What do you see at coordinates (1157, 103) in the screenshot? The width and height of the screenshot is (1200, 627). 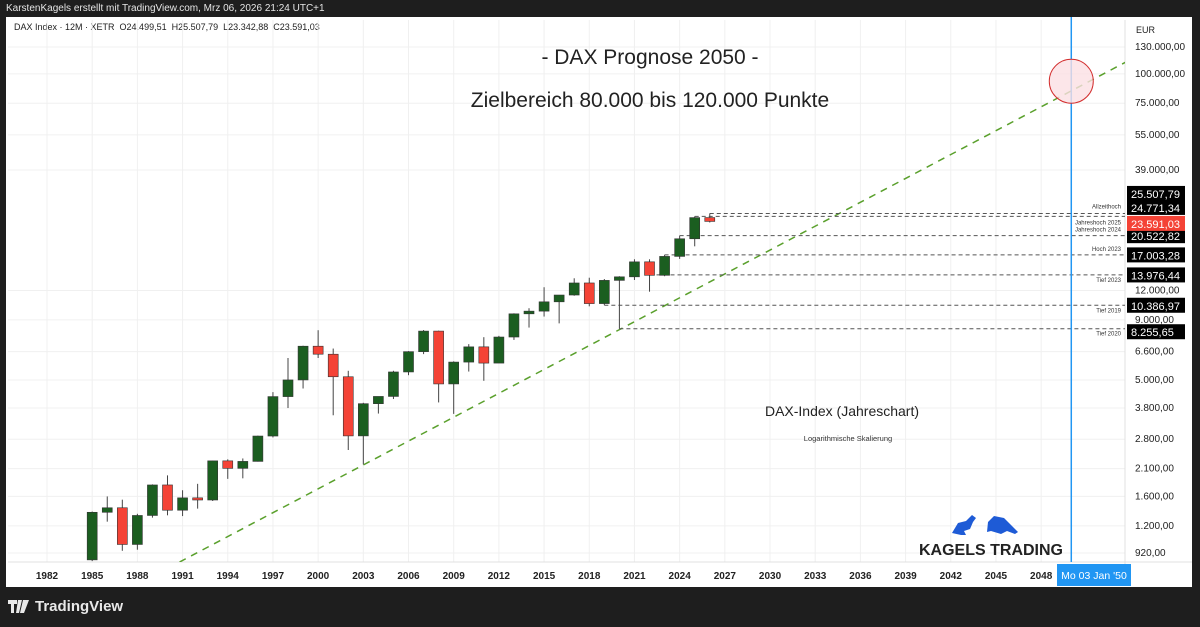 I see `y-tick-label: 75.000,00` at bounding box center [1157, 103].